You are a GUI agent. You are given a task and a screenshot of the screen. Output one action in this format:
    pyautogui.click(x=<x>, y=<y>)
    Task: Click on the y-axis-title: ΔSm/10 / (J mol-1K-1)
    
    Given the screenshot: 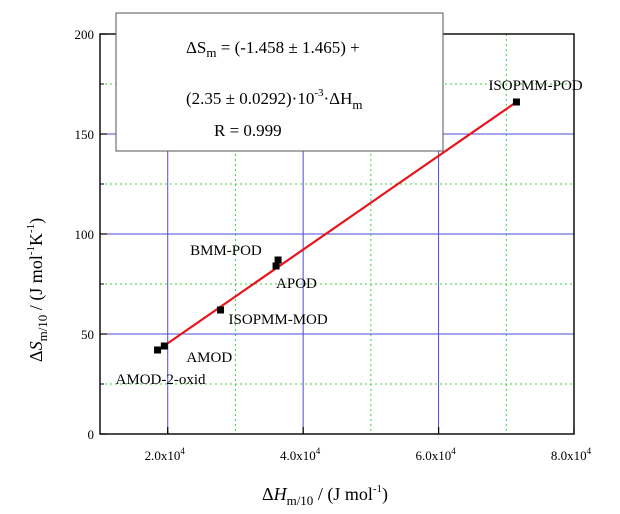 What is the action you would take?
    pyautogui.click(x=37, y=290)
    